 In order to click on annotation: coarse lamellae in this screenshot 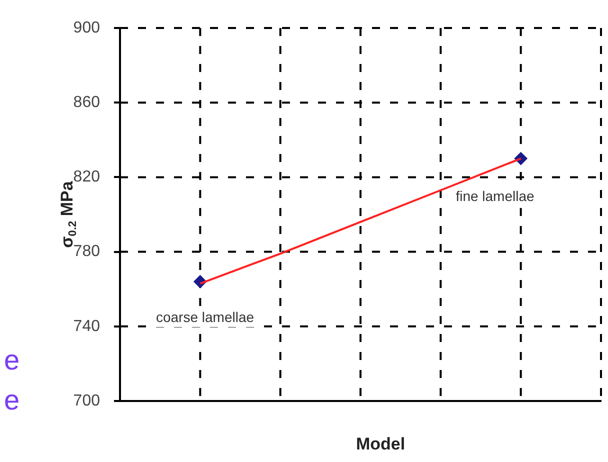, I will do `click(205, 316)`.